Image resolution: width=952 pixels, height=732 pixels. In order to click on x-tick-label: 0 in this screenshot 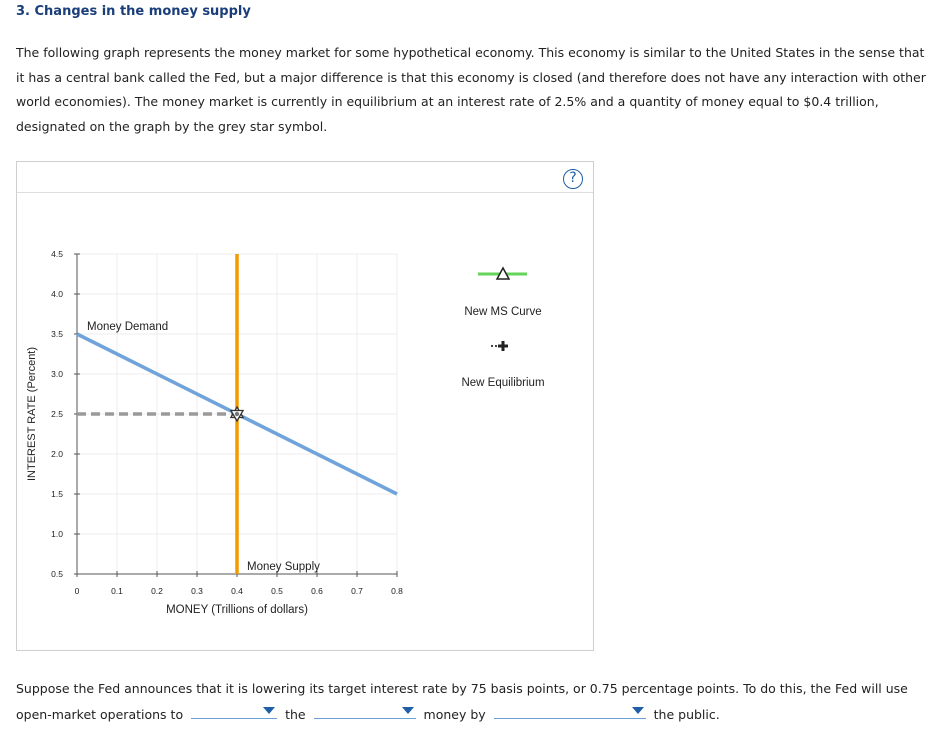, I will do `click(77, 591)`.